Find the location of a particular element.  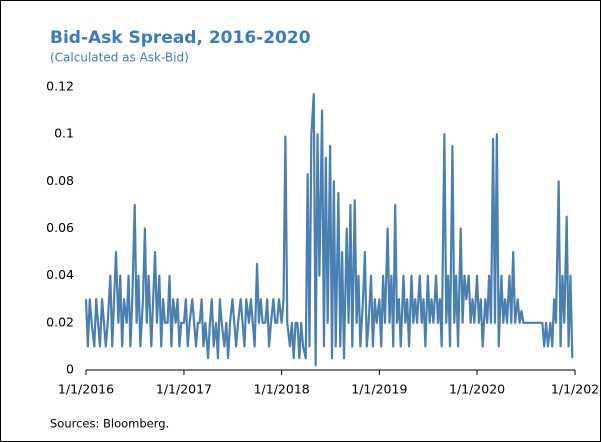

y-tick-label: 0.06 is located at coordinates (60, 227).